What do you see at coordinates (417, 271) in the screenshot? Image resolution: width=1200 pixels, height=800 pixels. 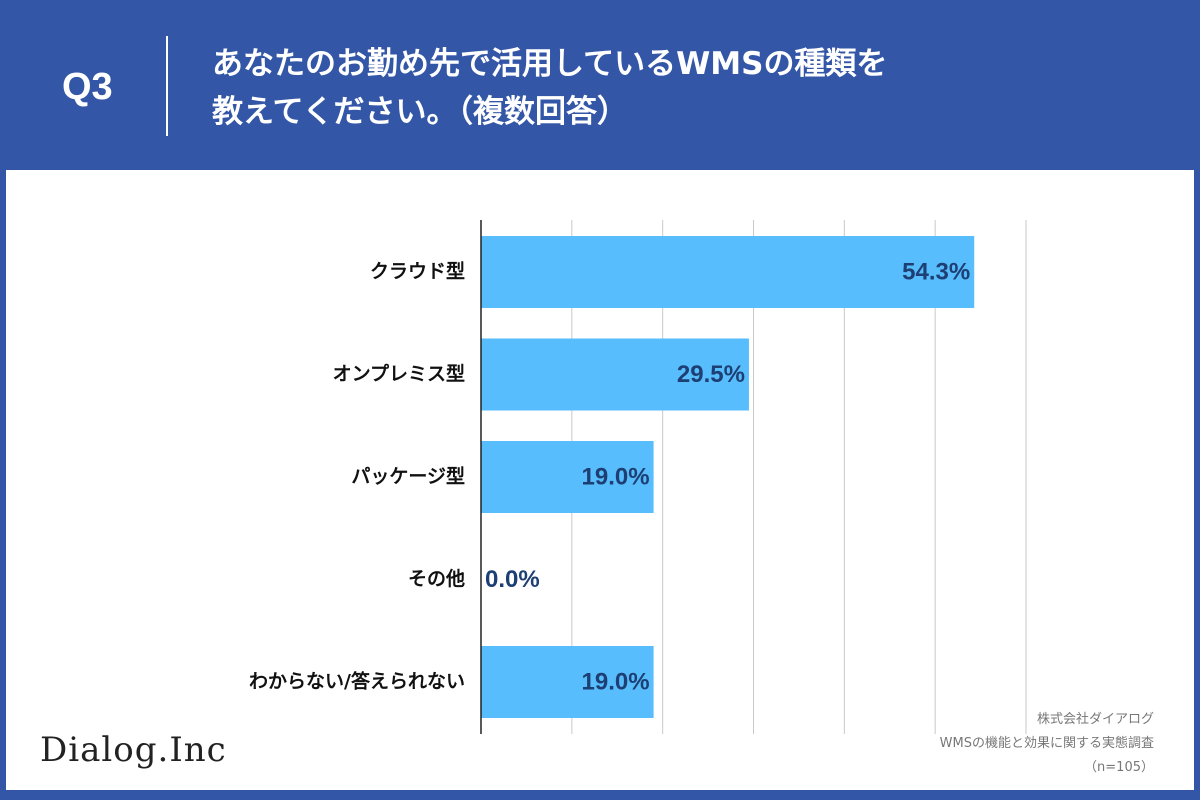 I see `category-label: クラウド型` at bounding box center [417, 271].